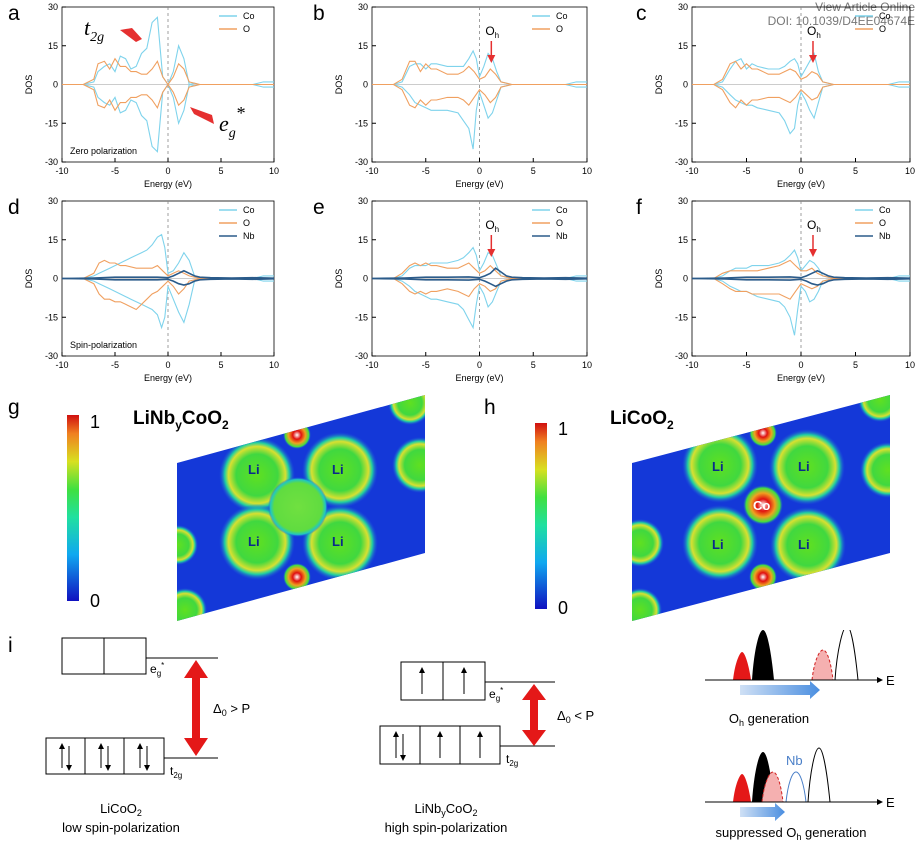  Describe the element at coordinates (95, 422) in the screenshot. I see `colorbar-g-max: 1` at that location.